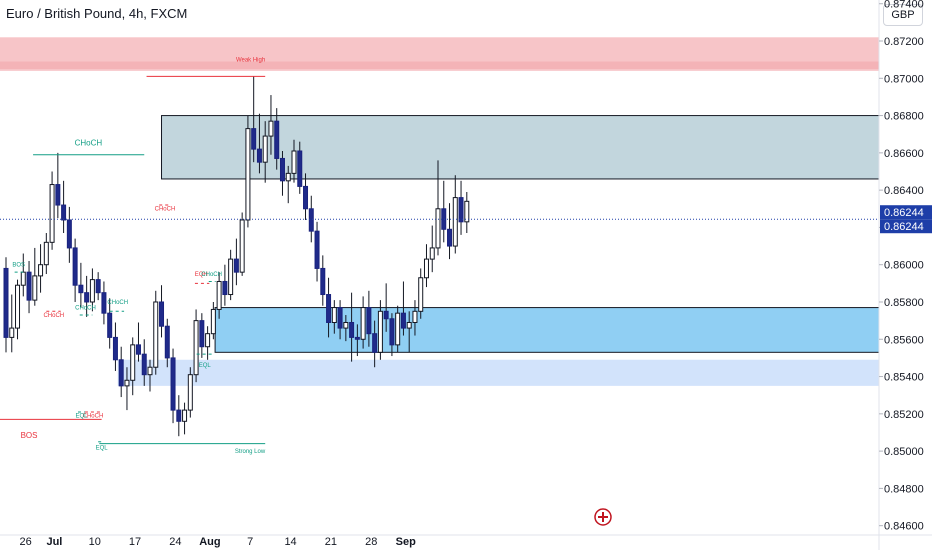 This screenshot has height=550, width=932. I want to click on x-tick-label-6: 7, so click(250, 542).